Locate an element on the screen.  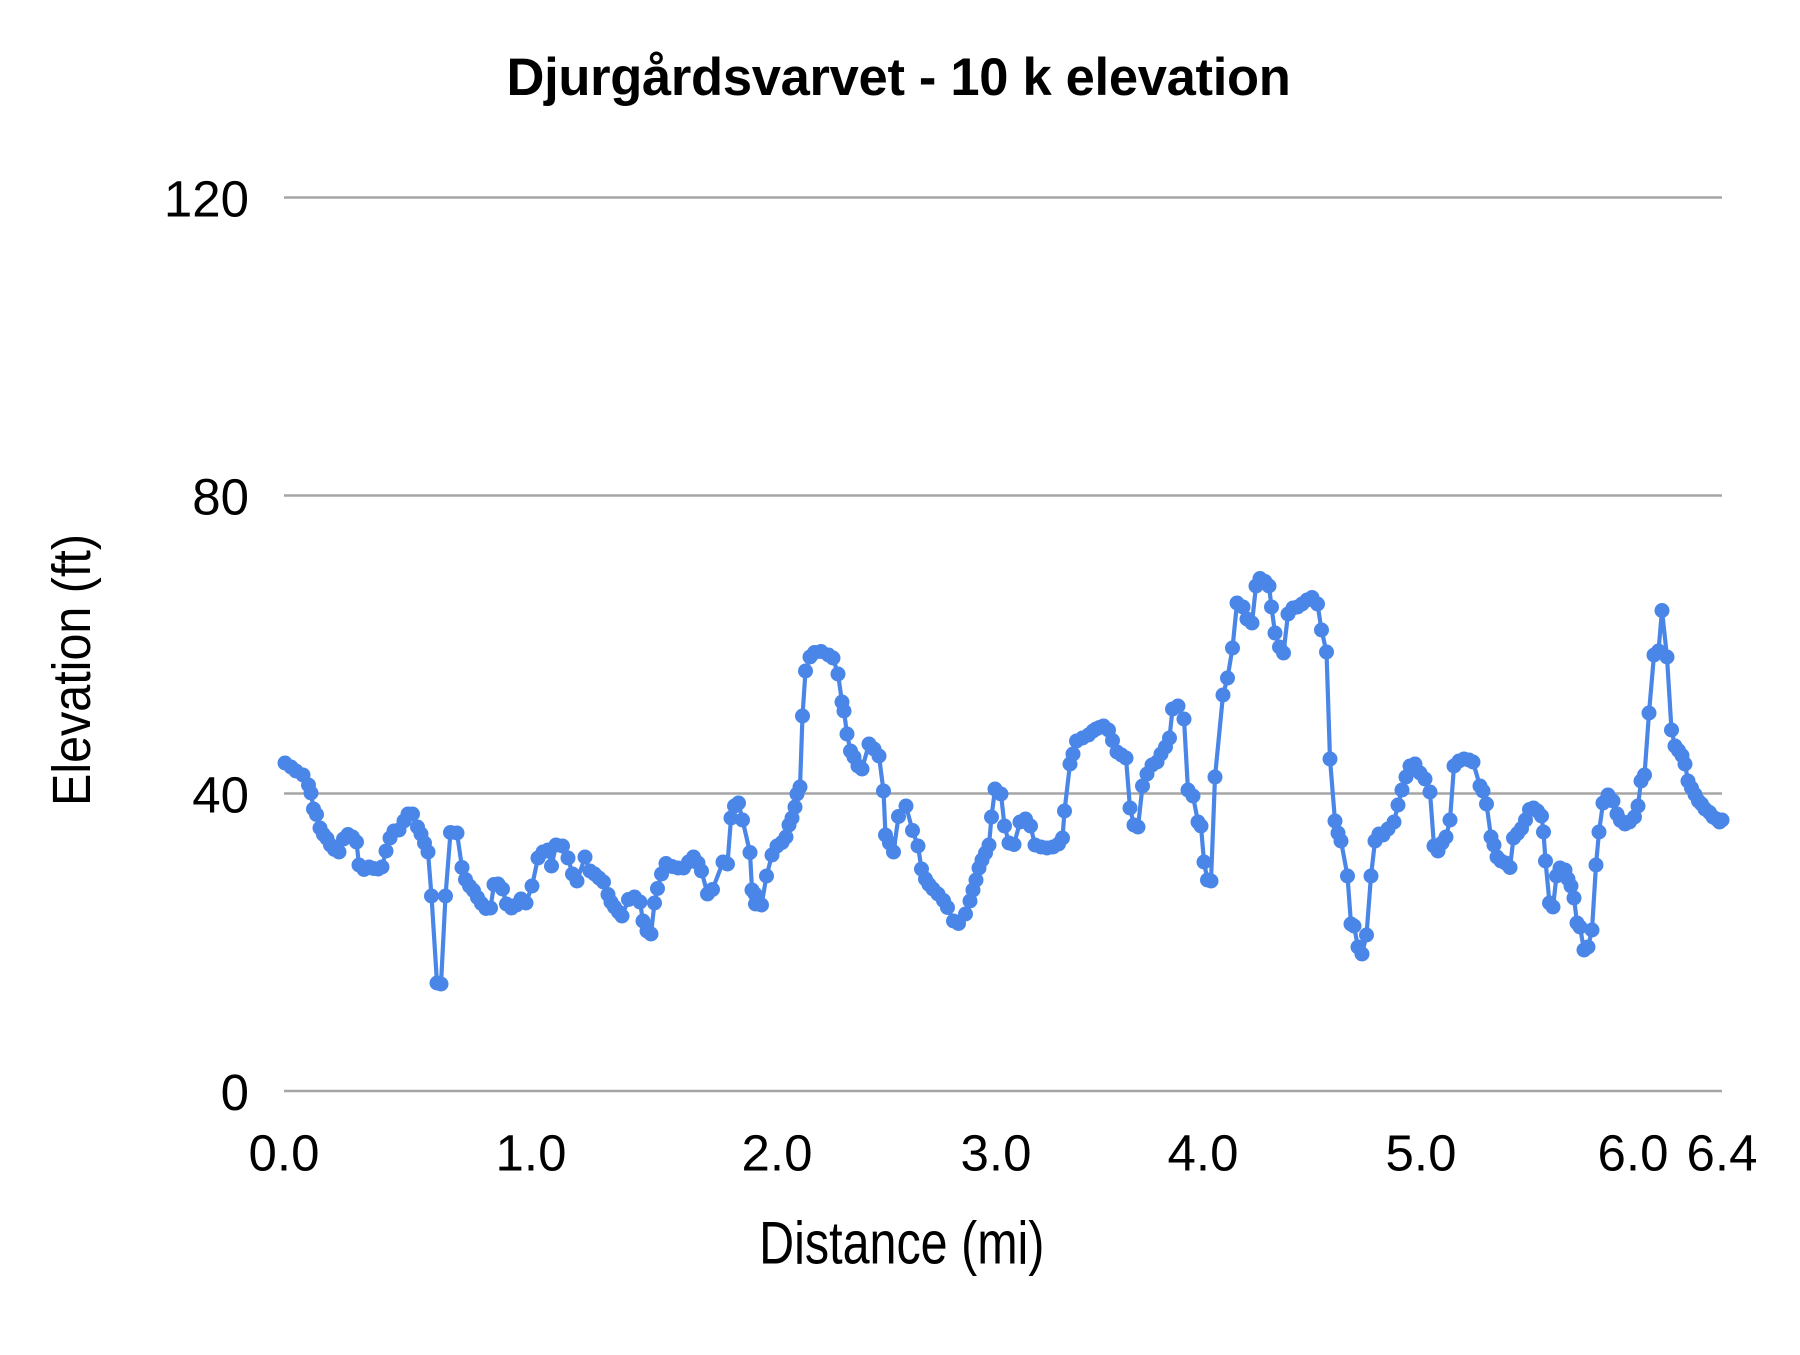
svg-text: 3.0 is located at coordinates (996, 1153).